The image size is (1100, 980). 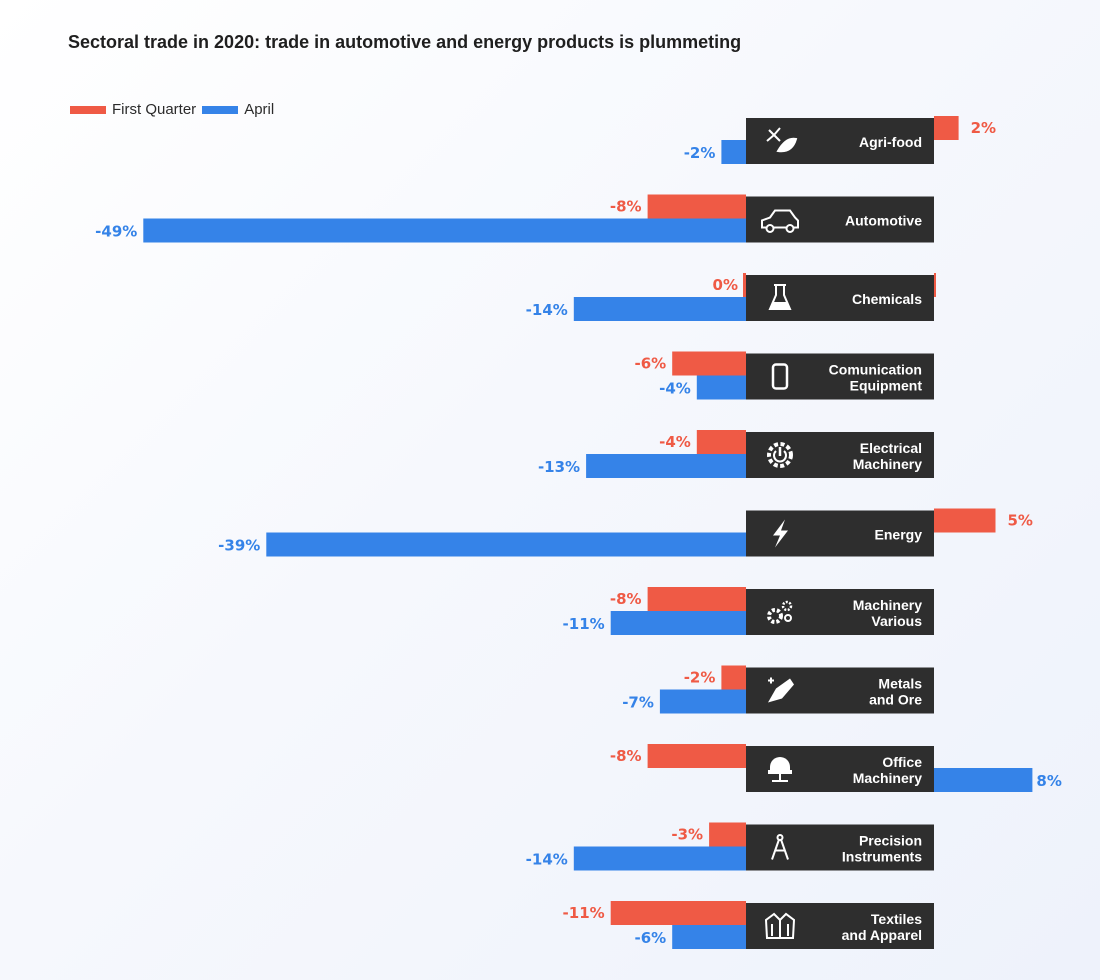 What do you see at coordinates (896, 621) in the screenshot?
I see `category-label-line: Various` at bounding box center [896, 621].